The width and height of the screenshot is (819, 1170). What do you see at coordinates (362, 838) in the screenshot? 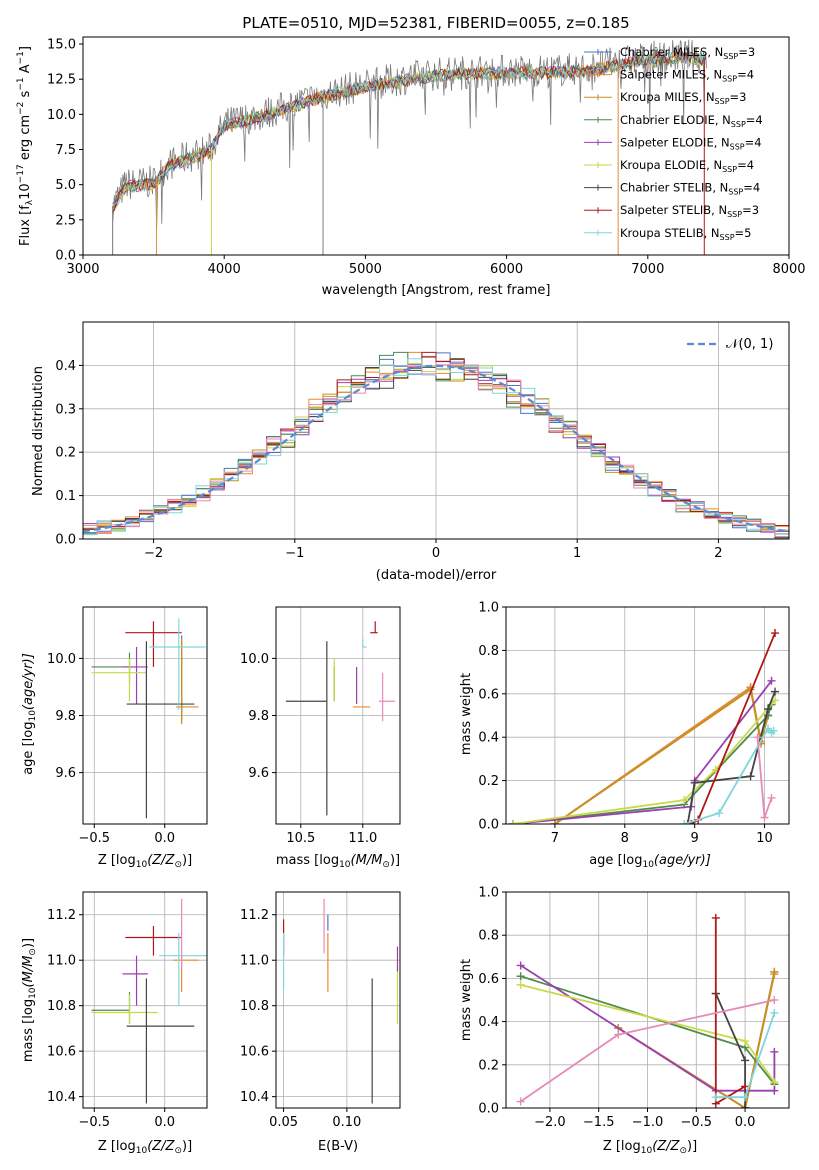
I see `x-tick-label: 11.0` at bounding box center [362, 838].